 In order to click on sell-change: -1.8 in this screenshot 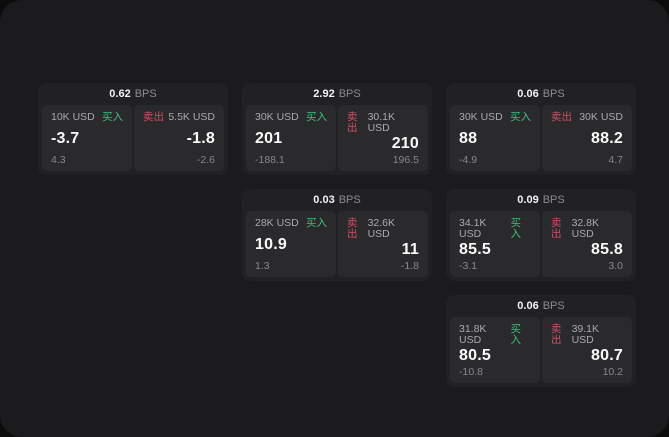, I will do `click(409, 265)`.